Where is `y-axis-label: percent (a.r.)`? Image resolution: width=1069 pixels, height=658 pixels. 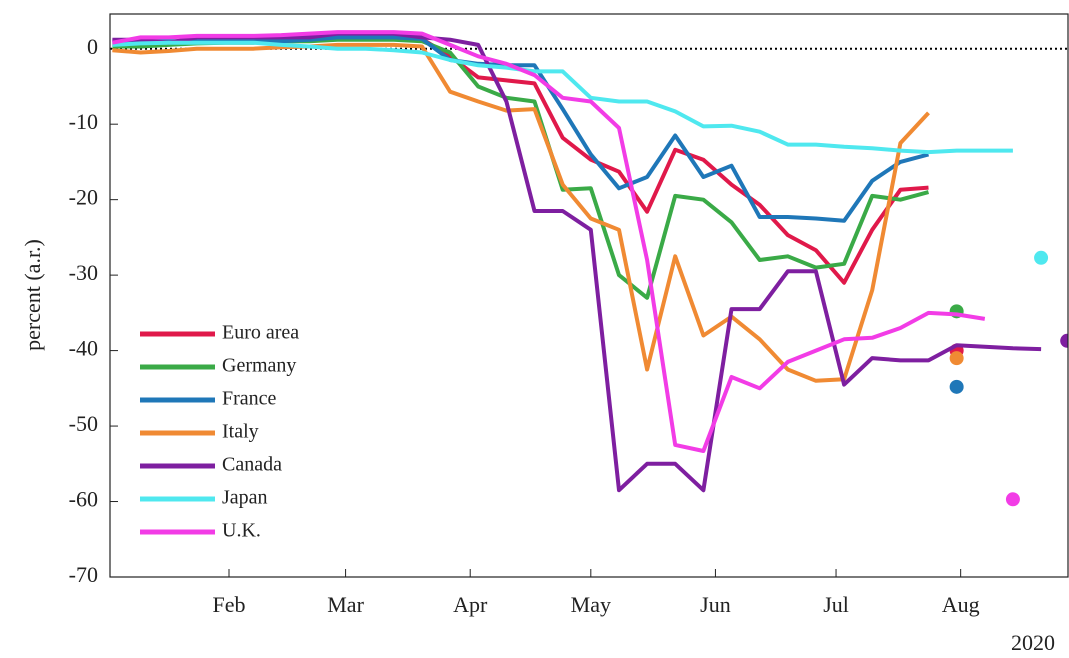 y-axis-label: percent (a.r.) is located at coordinates (32, 295).